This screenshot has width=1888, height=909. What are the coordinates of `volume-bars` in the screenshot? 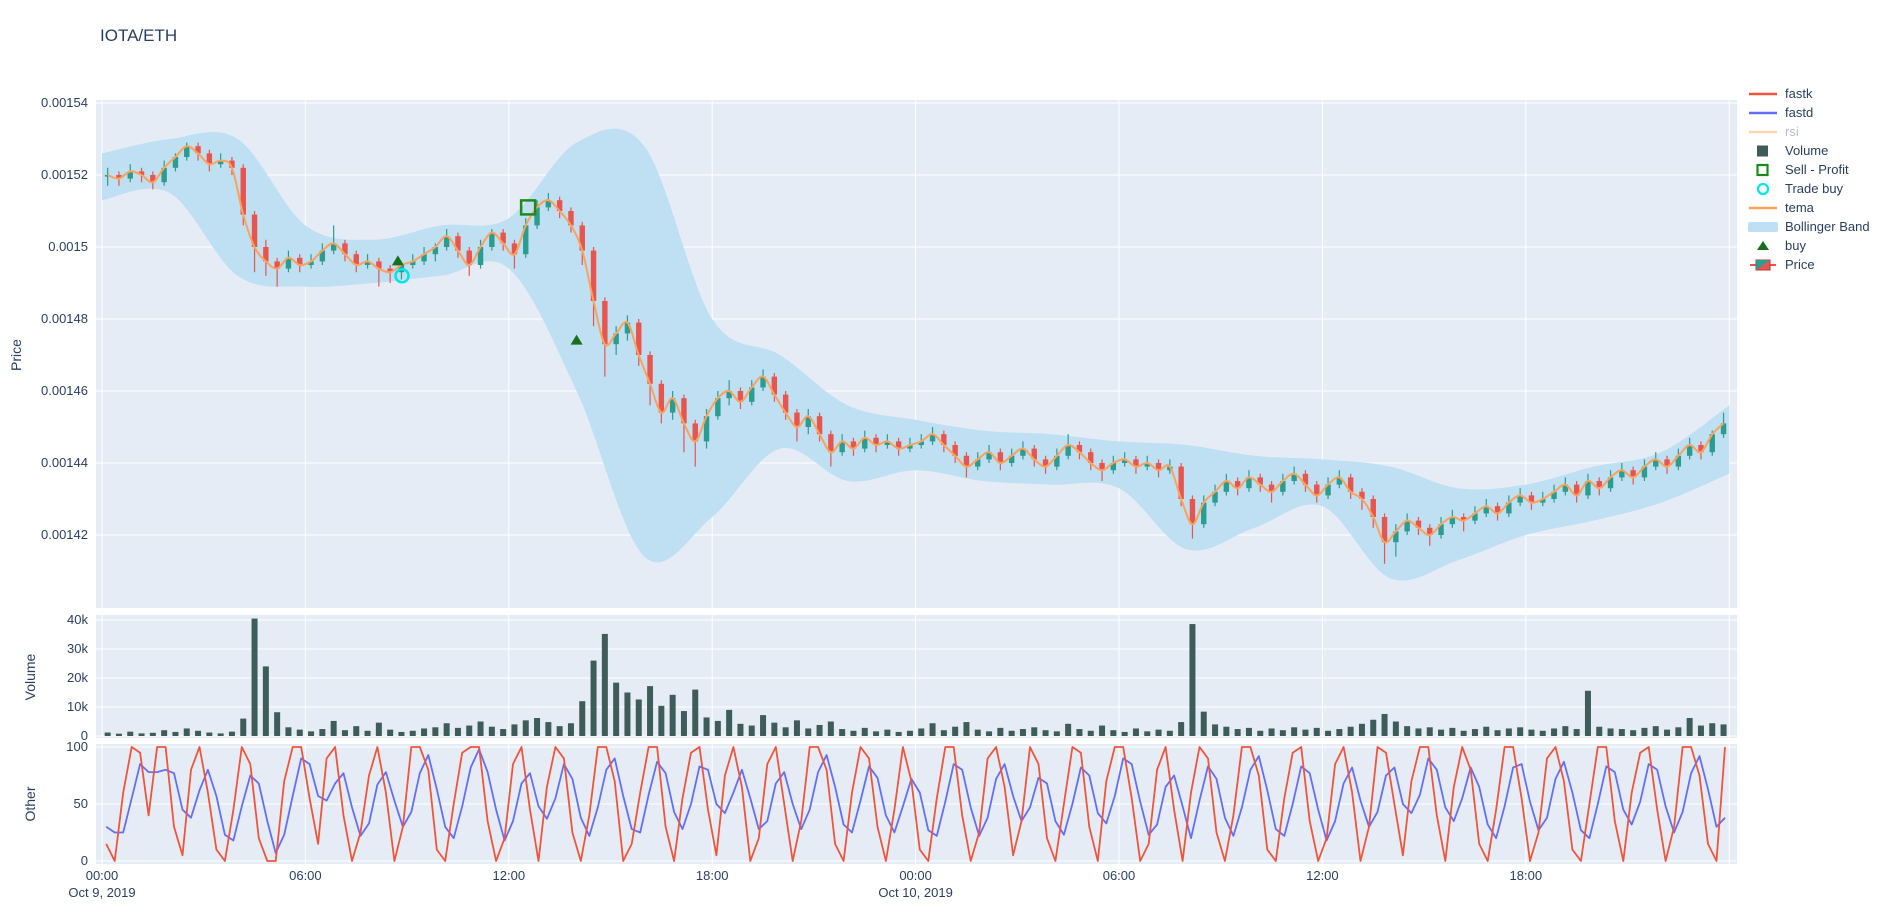 It's located at (915, 677).